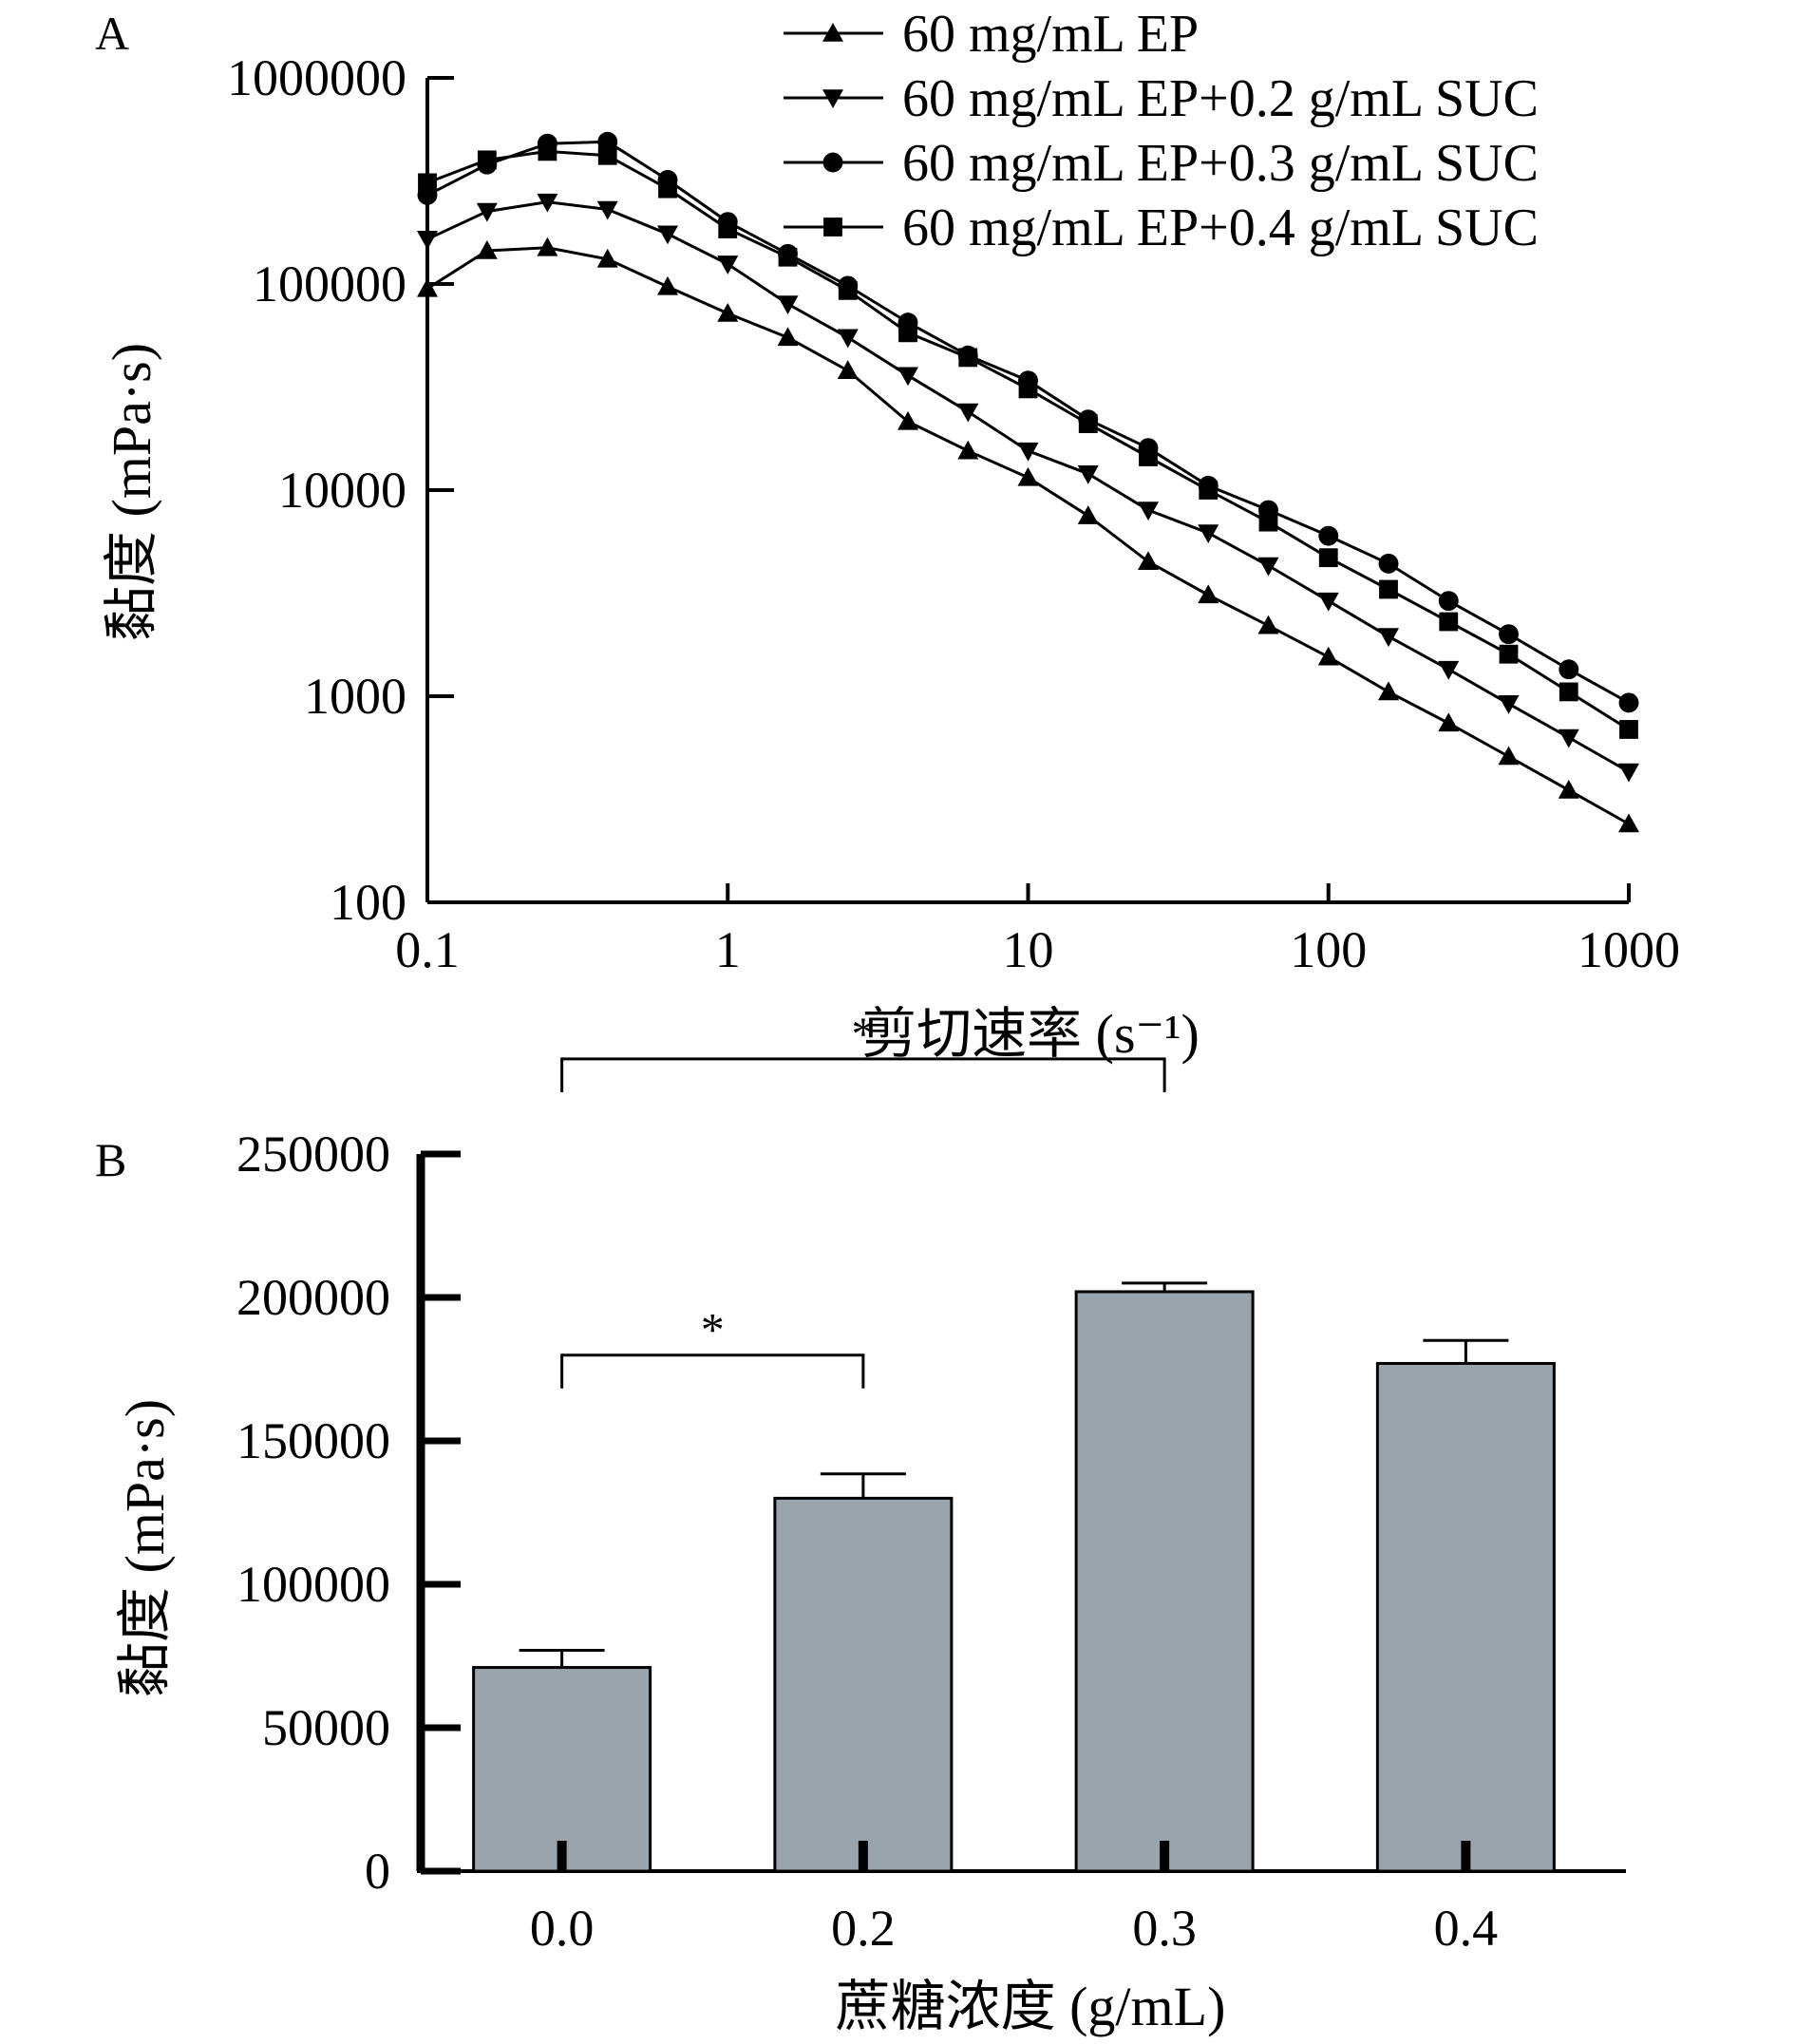 This screenshot has width=1795, height=2044. What do you see at coordinates (864, 1929) in the screenshot?
I see `panel-b-x-tick-label: 0.2` at bounding box center [864, 1929].